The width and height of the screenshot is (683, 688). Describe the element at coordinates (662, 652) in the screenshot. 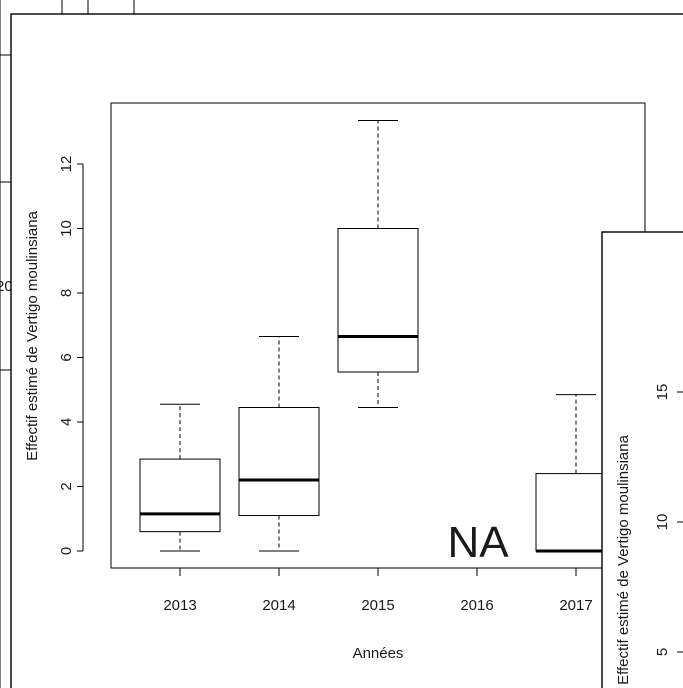

I see `secondary-y-tick-label: 5` at that location.